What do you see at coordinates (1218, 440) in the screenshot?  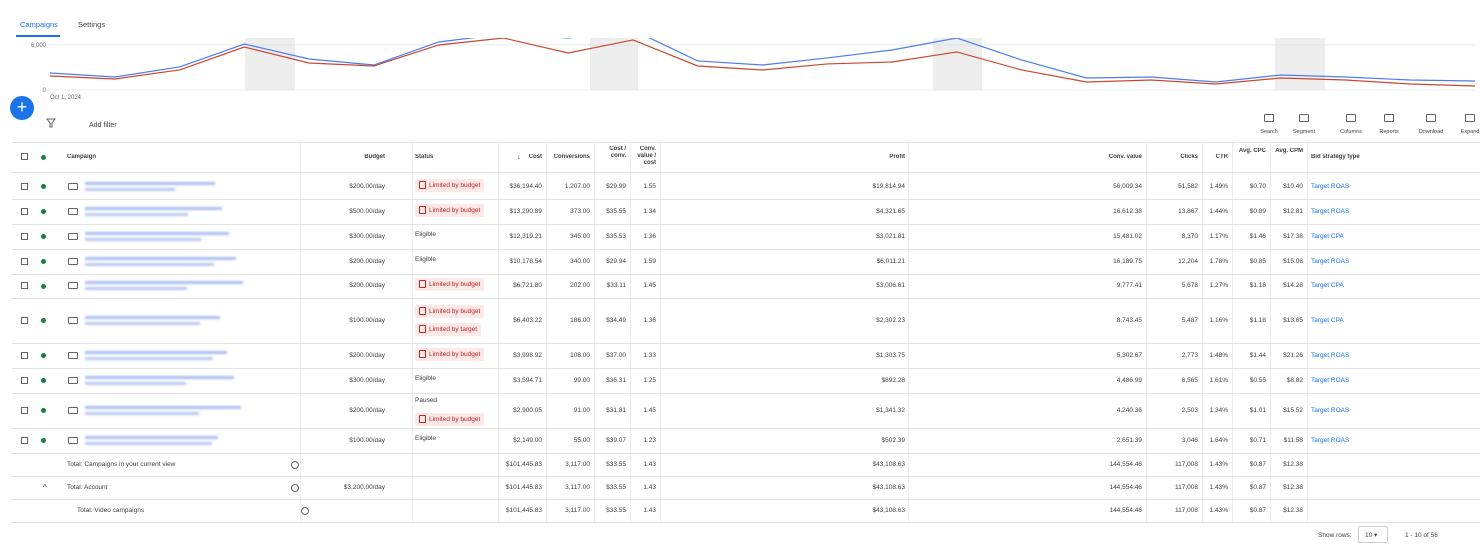 I see `metric: 1.64%` at bounding box center [1218, 440].